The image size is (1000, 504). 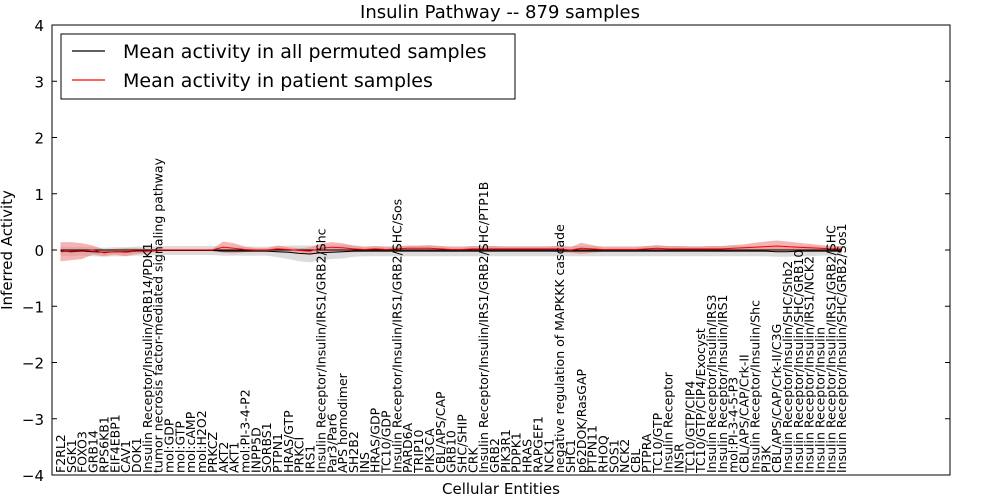 What do you see at coordinates (581, 420) in the screenshot?
I see `x-tick-label: p62DOK/RasGAP` at bounding box center [581, 420].